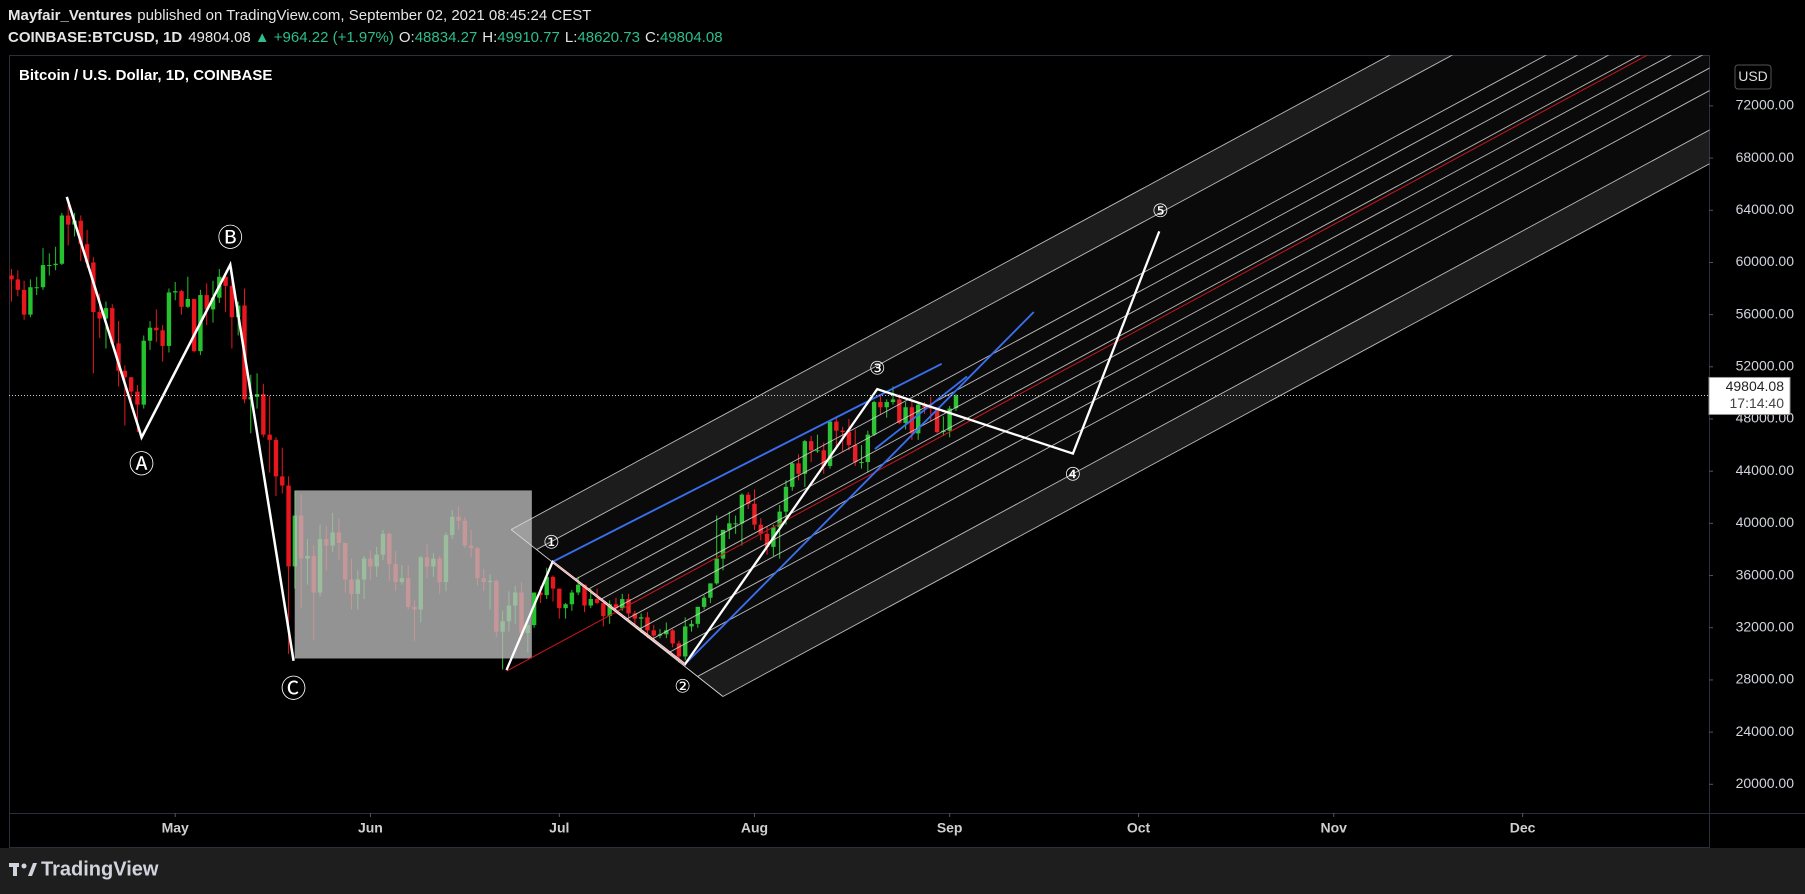 This screenshot has height=894, width=1805. I want to click on wave-label: ③, so click(877, 369).